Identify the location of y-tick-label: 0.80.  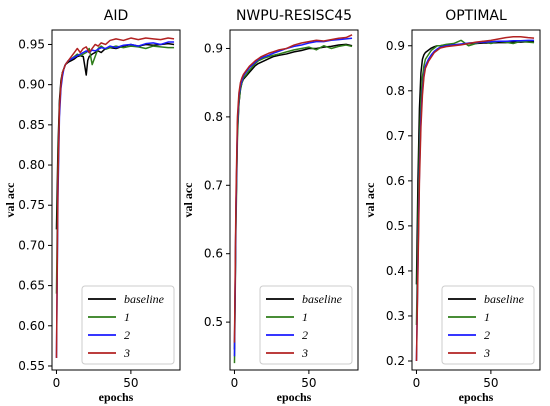
(31, 165).